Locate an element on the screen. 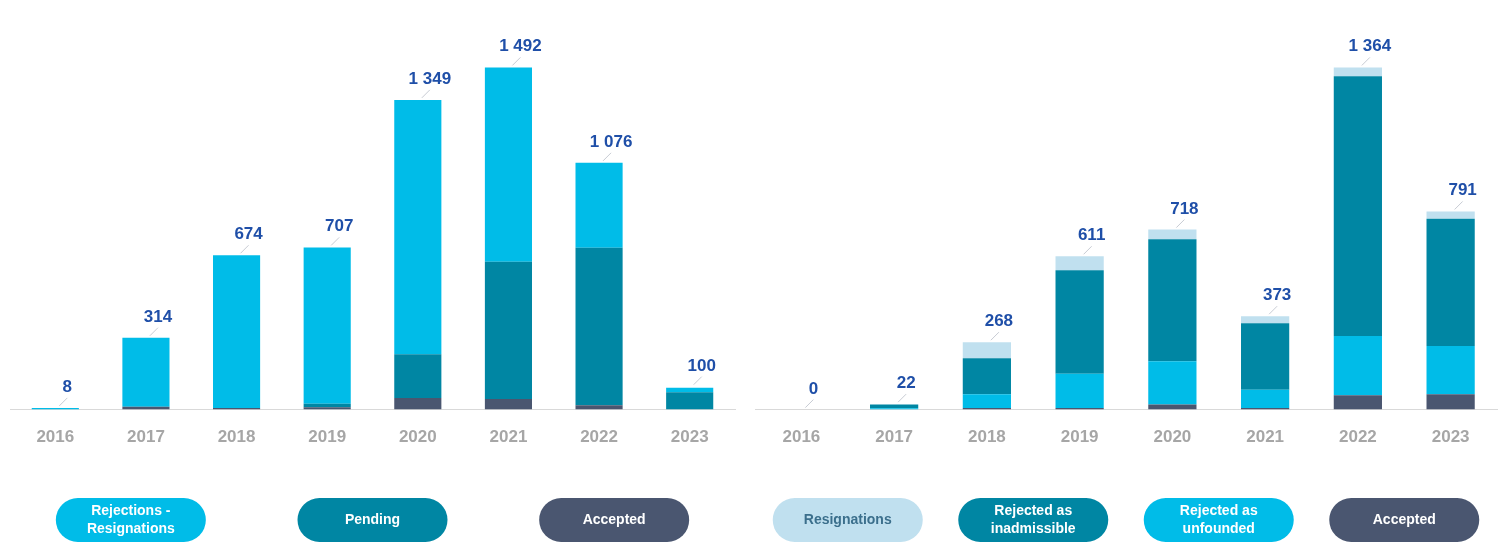  annotation: 373 is located at coordinates (1277, 295).